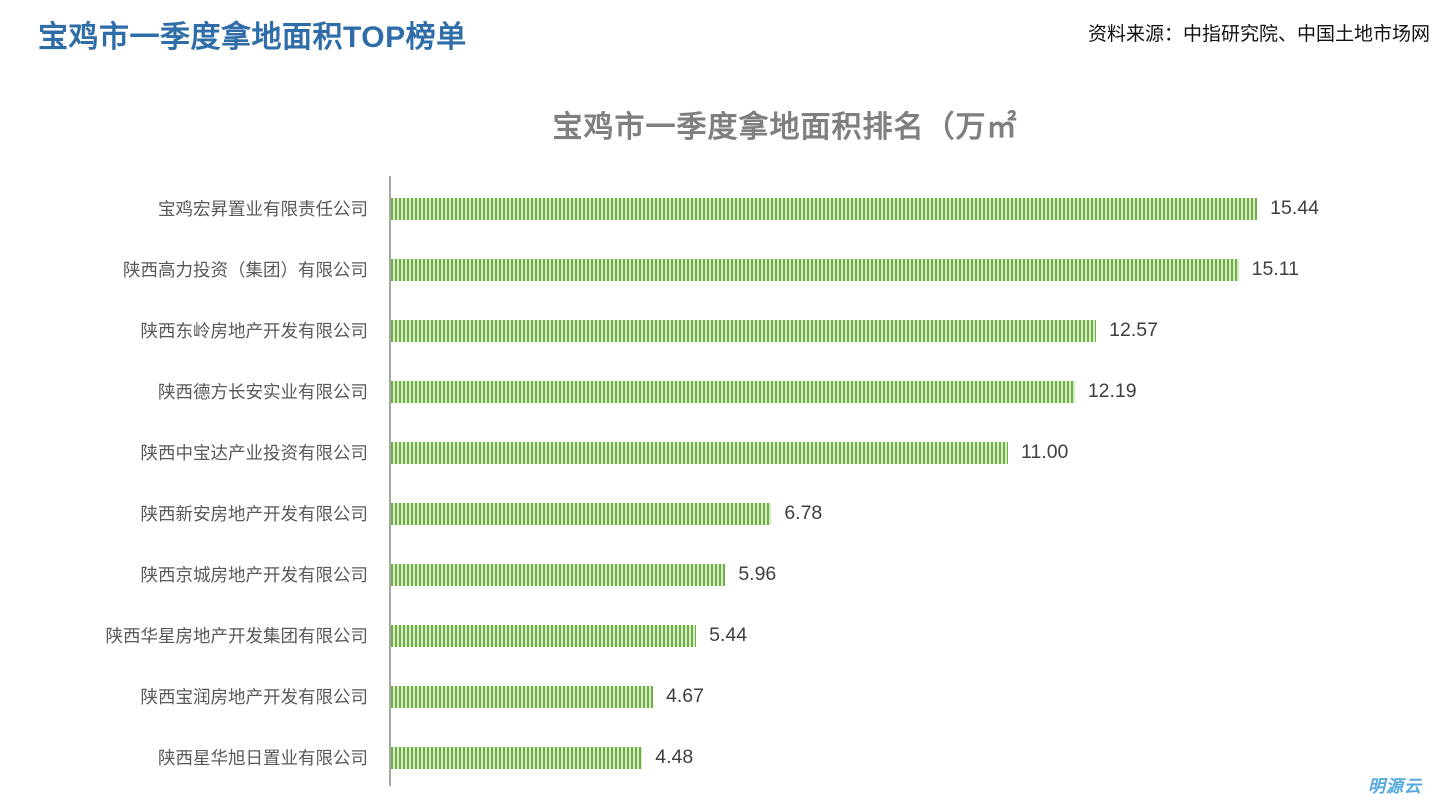  What do you see at coordinates (1395, 786) in the screenshot?
I see `mingyuan-cloud-logo: 明源云` at bounding box center [1395, 786].